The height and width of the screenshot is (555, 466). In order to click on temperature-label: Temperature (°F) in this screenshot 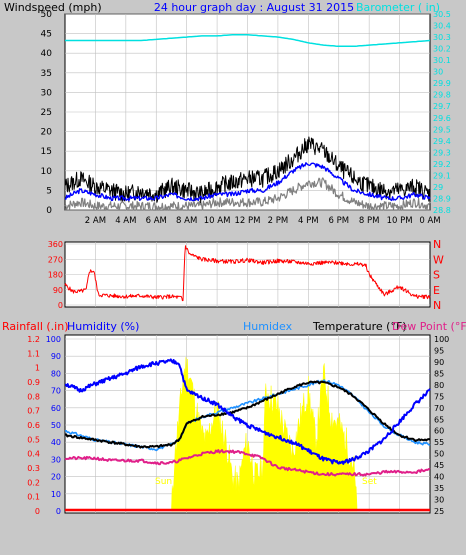, I will do `click(359, 326)`.